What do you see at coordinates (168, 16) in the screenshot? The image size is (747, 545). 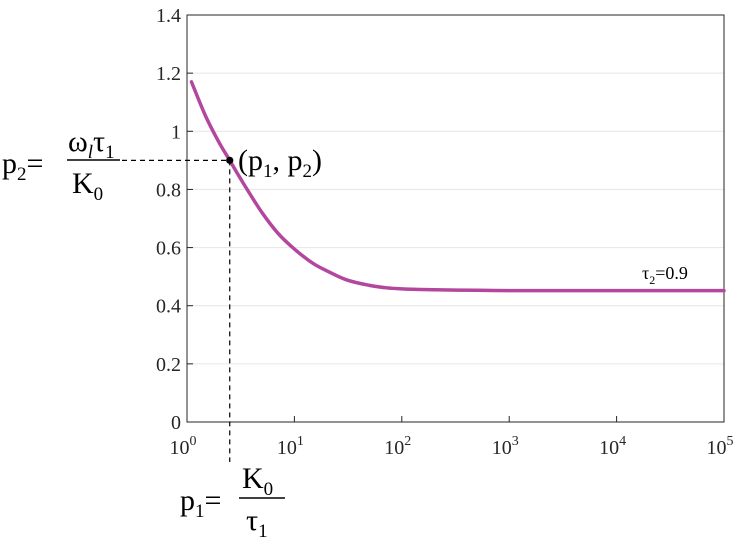 I see `y-tick-label: 1.4` at bounding box center [168, 16].